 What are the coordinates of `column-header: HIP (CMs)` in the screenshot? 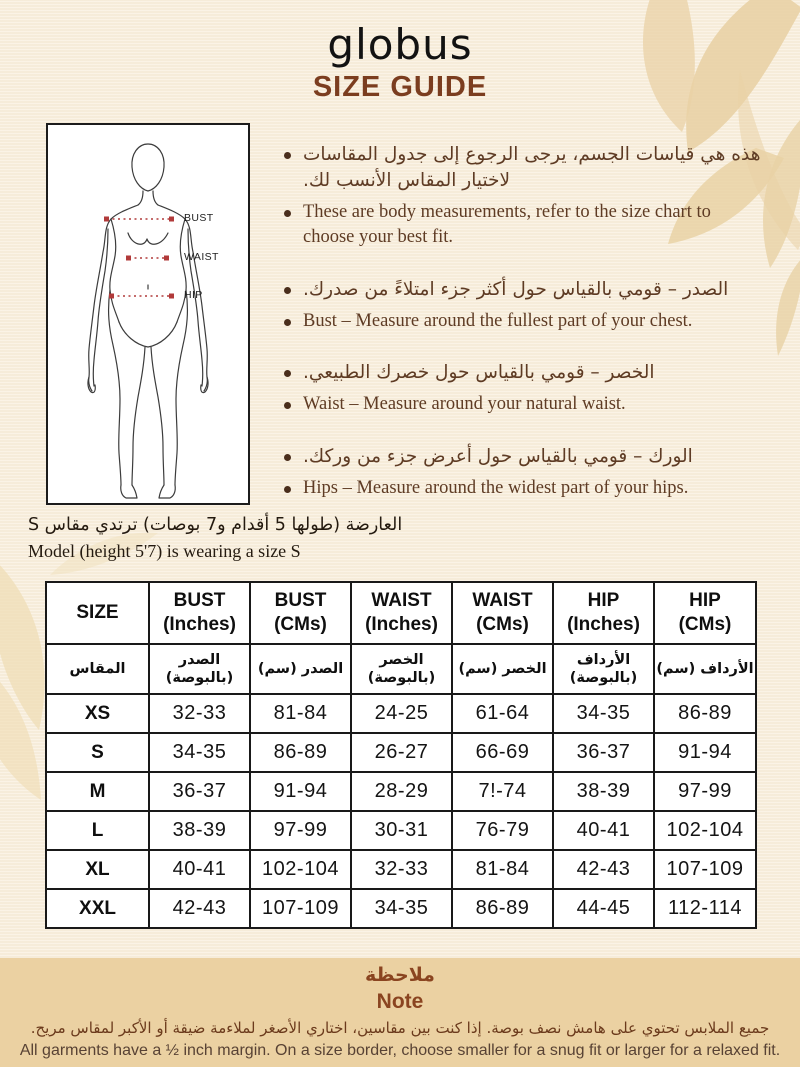 It's located at (705, 613).